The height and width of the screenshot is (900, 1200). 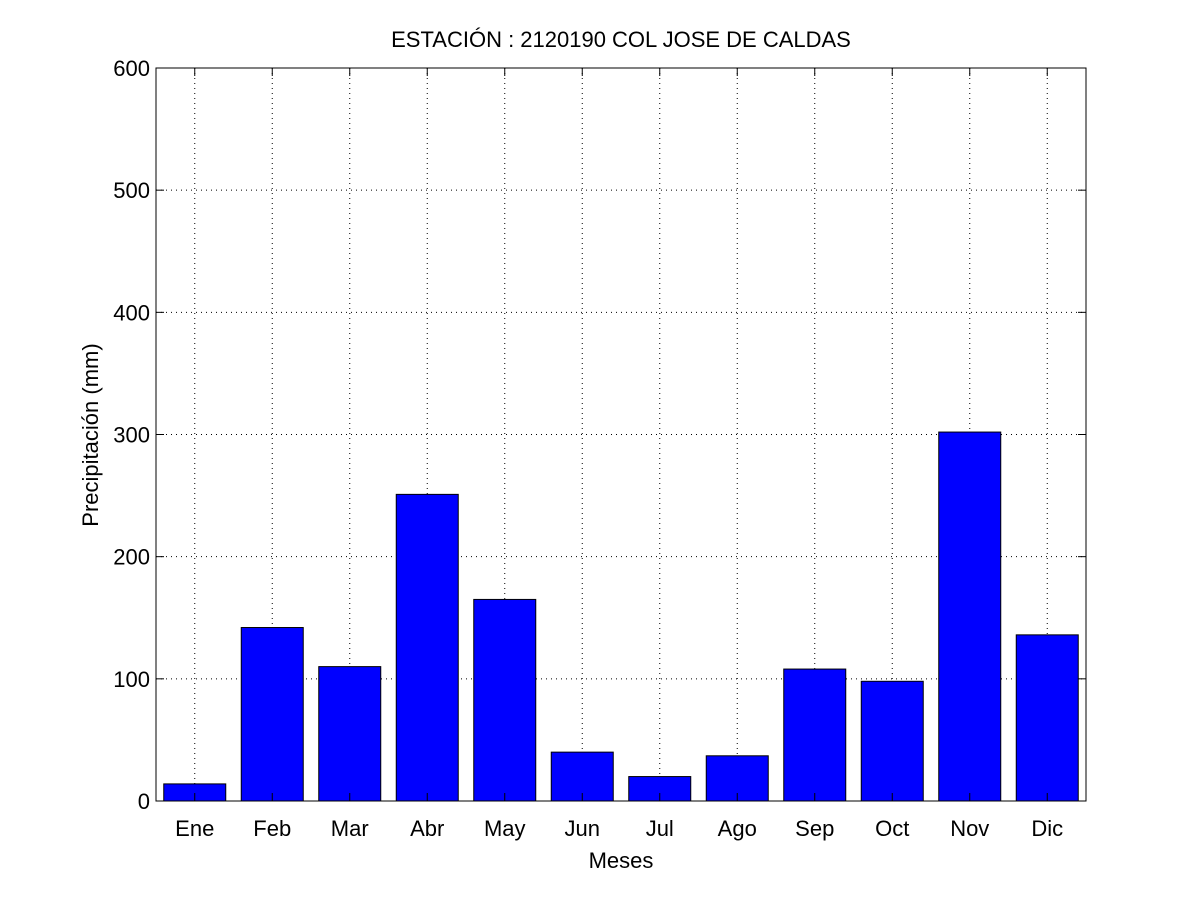 What do you see at coordinates (737, 828) in the screenshot?
I see `x-tick-label: Ago` at bounding box center [737, 828].